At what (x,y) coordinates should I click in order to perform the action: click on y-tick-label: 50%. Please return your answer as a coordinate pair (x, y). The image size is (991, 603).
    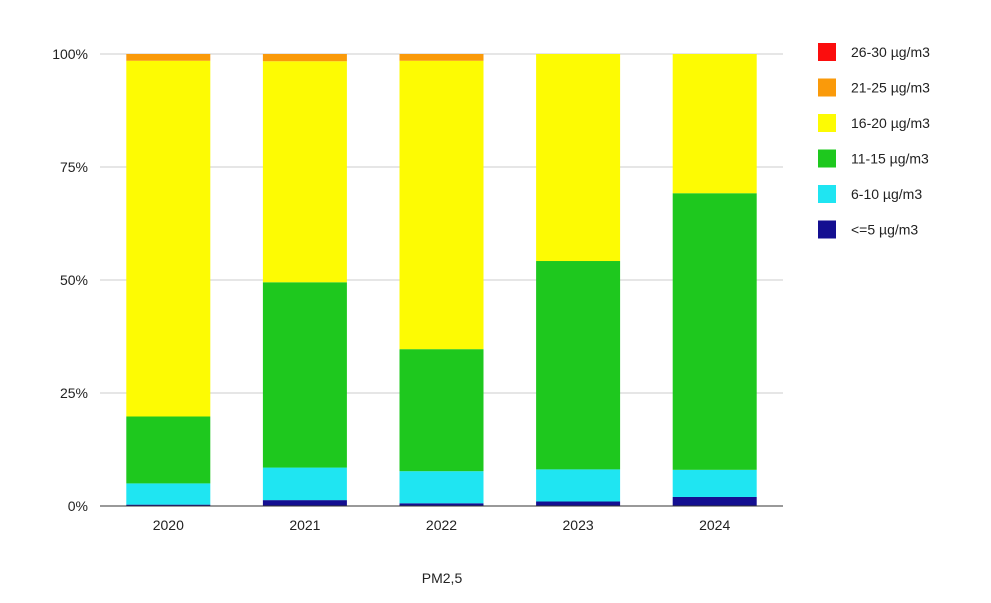
    Looking at the image, I should click on (74, 280).